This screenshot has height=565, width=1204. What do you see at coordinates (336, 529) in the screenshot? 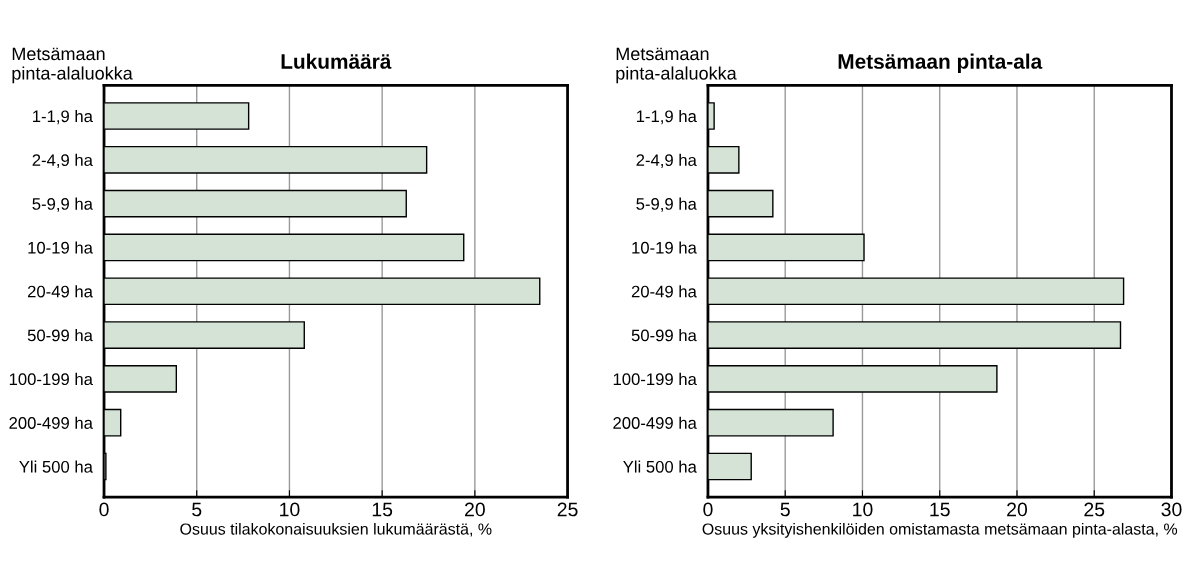
I see `x-axis-title: Osuus tilakokonaisuuksien lukumäärästä, %` at bounding box center [336, 529].